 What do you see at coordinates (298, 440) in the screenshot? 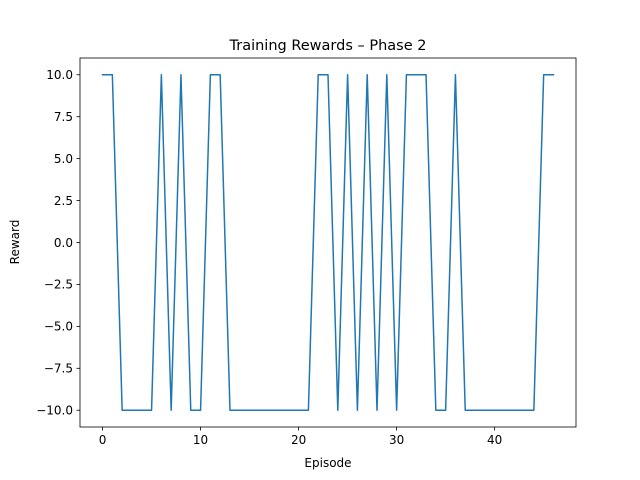
I see `x-tick-label: 20` at bounding box center [298, 440].